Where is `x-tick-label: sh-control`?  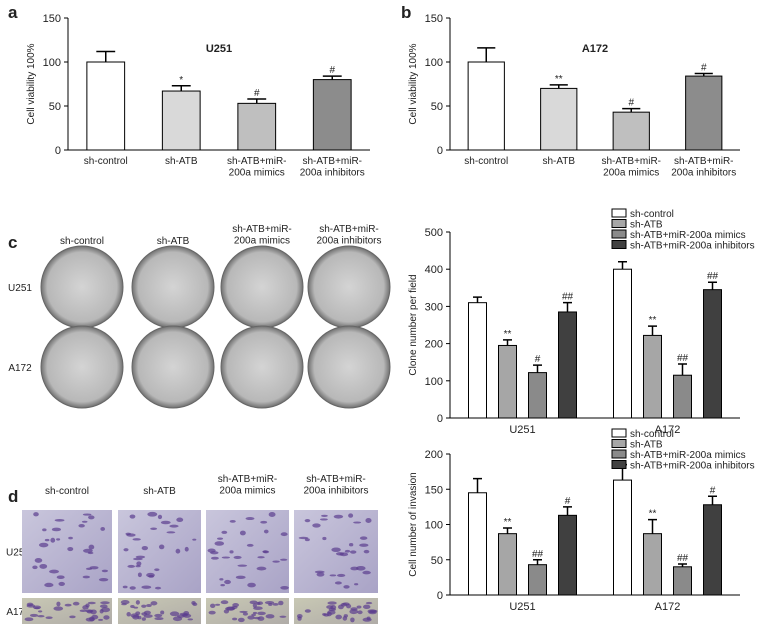
x-tick-label: sh-control is located at coordinates (486, 161).